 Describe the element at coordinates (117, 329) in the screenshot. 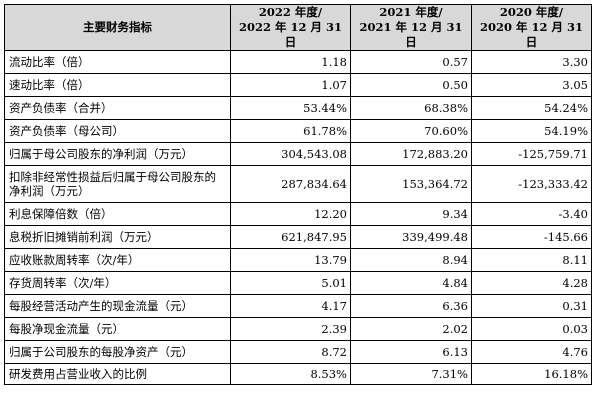

I see `row-label: 每股净现金流量（元）` at that location.